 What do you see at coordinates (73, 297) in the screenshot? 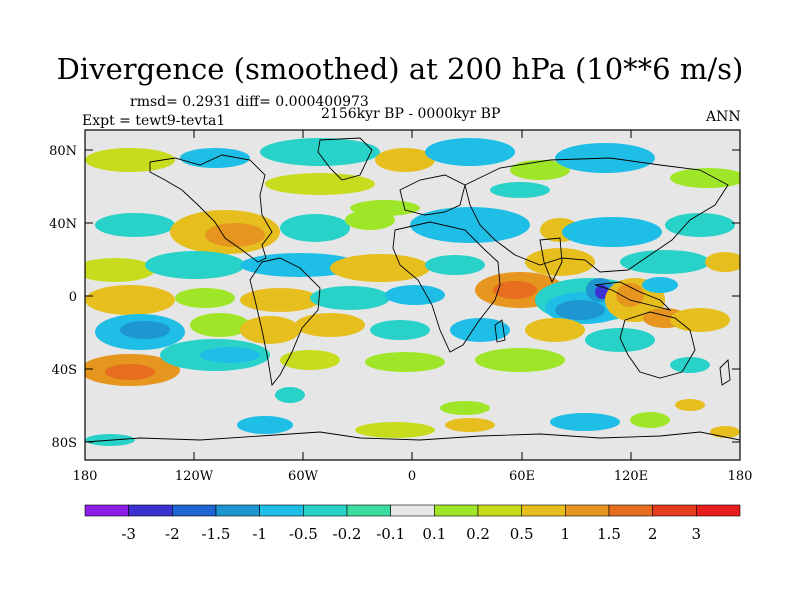
I see `lat-label: 0` at bounding box center [73, 297].